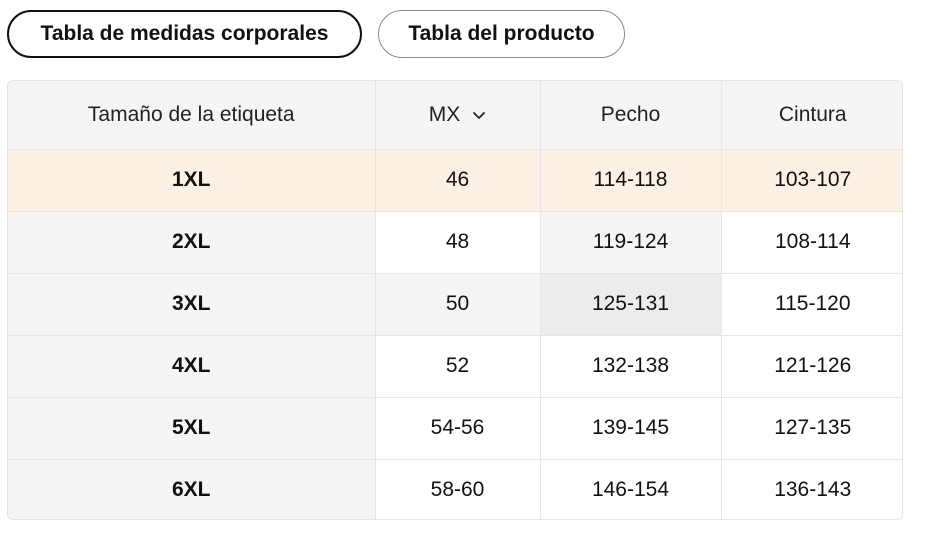 This screenshot has width=932, height=540. I want to click on cell-mx: 46, so click(458, 180).